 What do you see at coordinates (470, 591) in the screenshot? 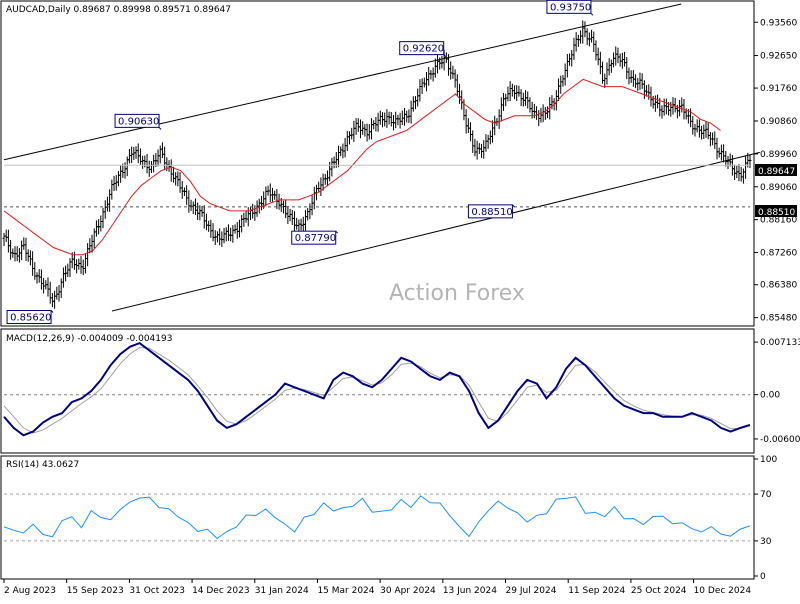
I see `x-tick-label: 13 Jun 2024` at bounding box center [470, 591].